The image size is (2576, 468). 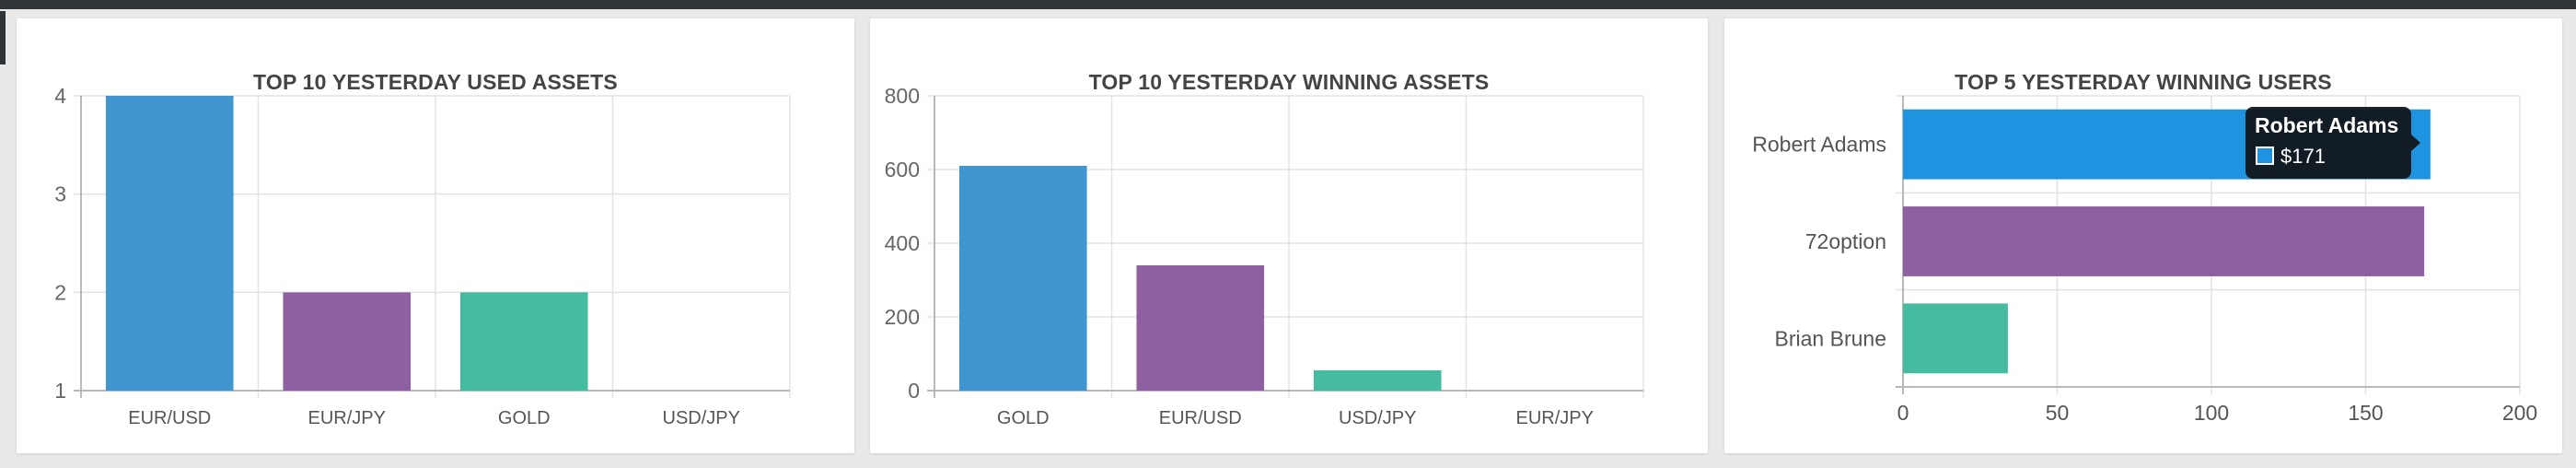 I want to click on y-tick-label: Robert Adams, so click(x=1819, y=145).